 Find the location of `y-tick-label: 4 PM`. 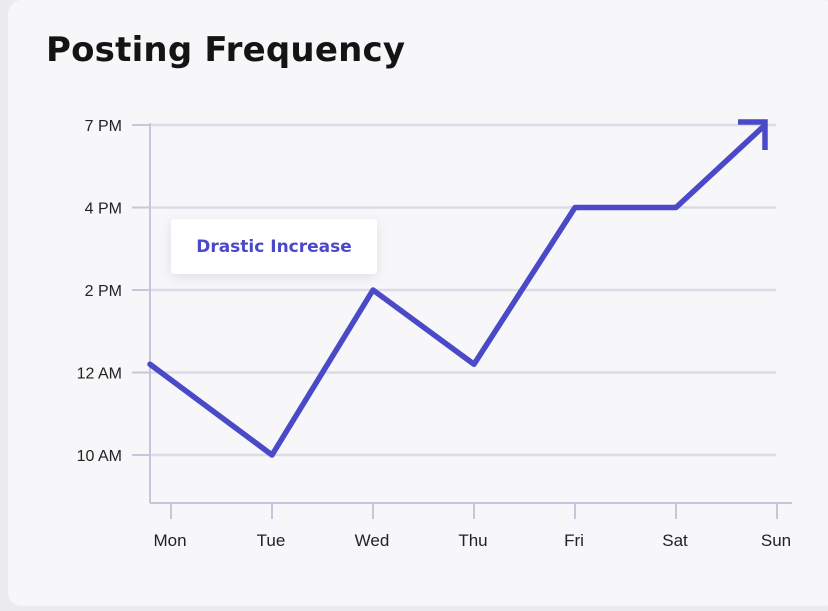

y-tick-label: 4 PM is located at coordinates (103, 209).